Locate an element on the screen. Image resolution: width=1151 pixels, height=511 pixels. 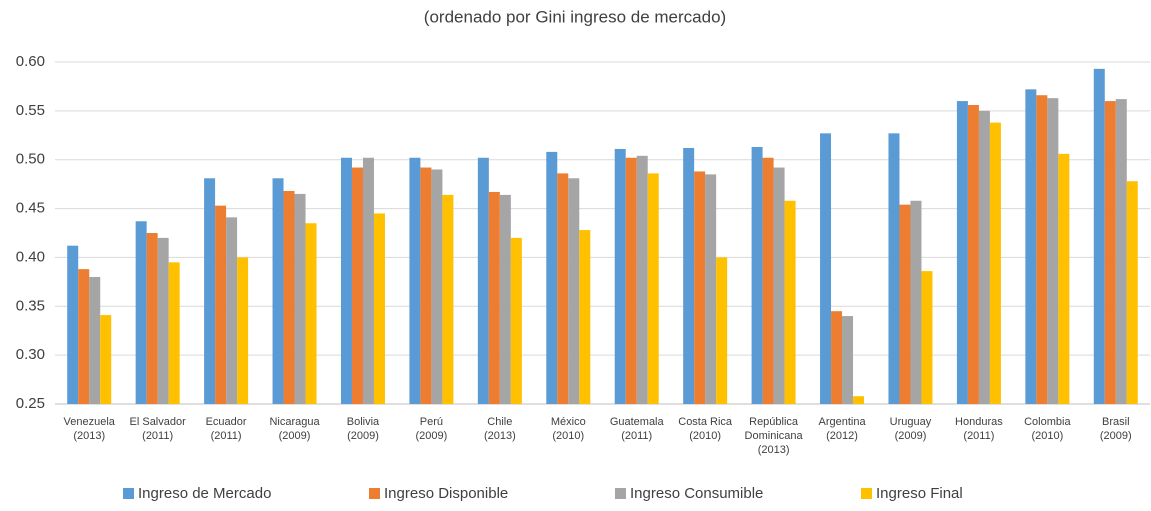
x-tick-label: Nicaragua (2009) is located at coordinates (294, 429).